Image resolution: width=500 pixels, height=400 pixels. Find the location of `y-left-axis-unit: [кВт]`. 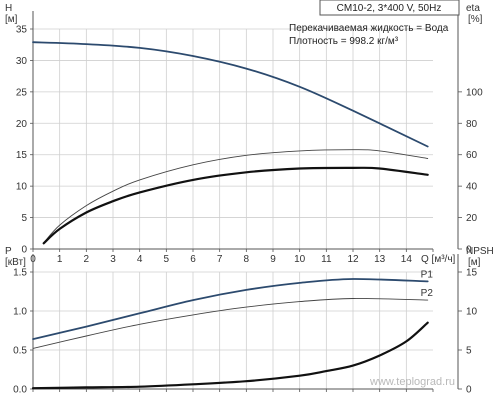

y-left-axis-unit: [кВт] is located at coordinates (15, 262).